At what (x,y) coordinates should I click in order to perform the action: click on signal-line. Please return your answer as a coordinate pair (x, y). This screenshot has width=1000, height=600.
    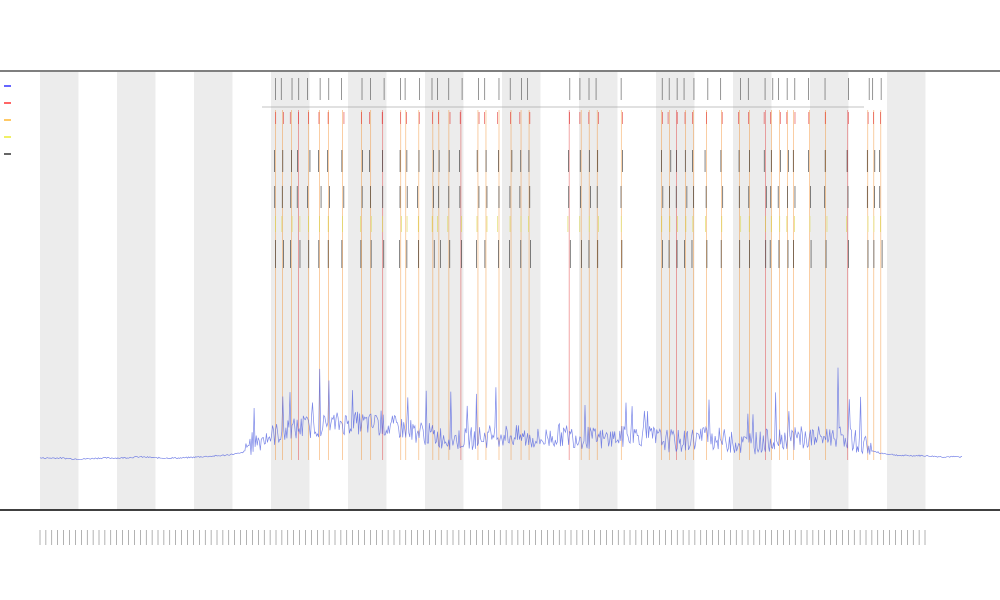
    Looking at the image, I should click on (501, 414).